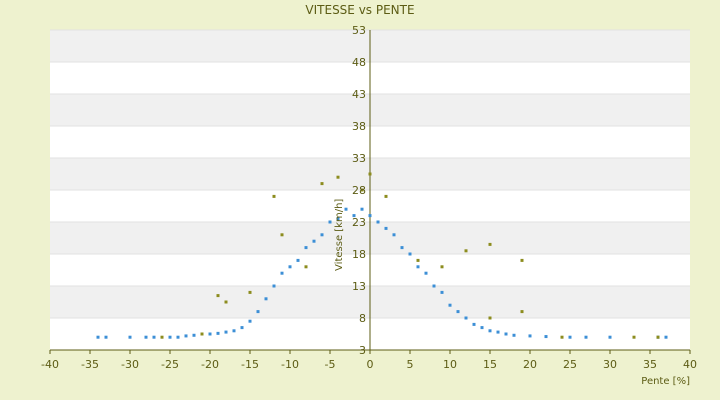 This screenshot has height=400, width=720. Describe the element at coordinates (290, 364) in the screenshot. I see `x-tick-label: -10` at that location.